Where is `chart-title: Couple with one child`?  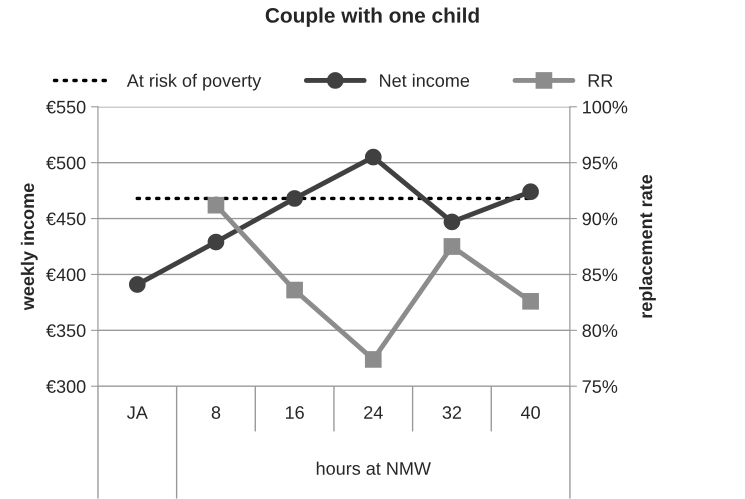
chart-title: Couple with one child is located at coordinates (372, 17).